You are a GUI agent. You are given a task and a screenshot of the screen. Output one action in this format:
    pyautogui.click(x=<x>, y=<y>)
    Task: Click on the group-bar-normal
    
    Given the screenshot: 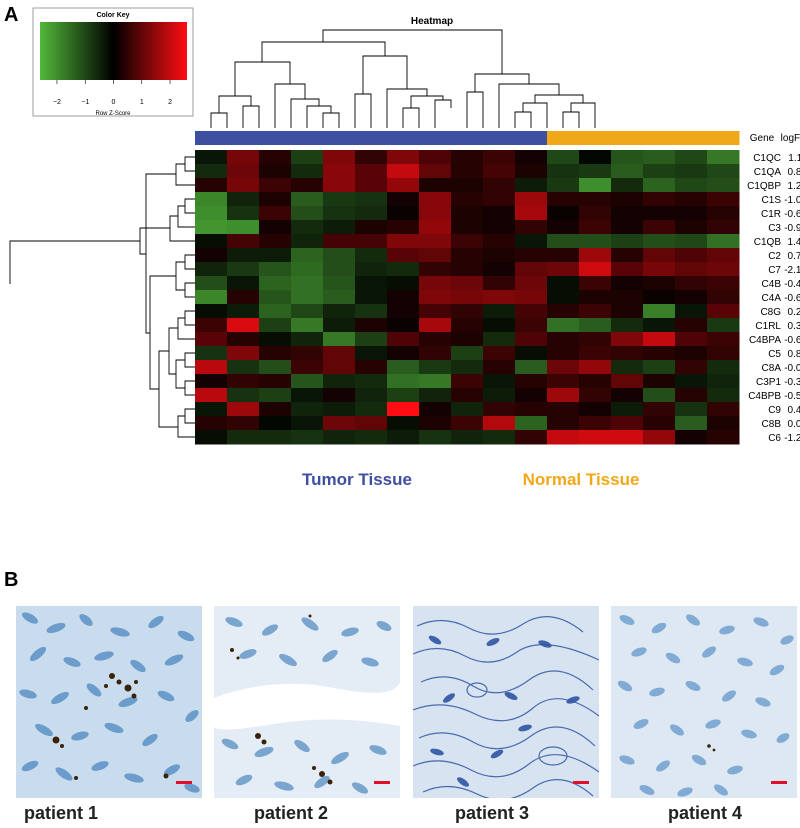 What is the action you would take?
    pyautogui.click(x=595, y=138)
    